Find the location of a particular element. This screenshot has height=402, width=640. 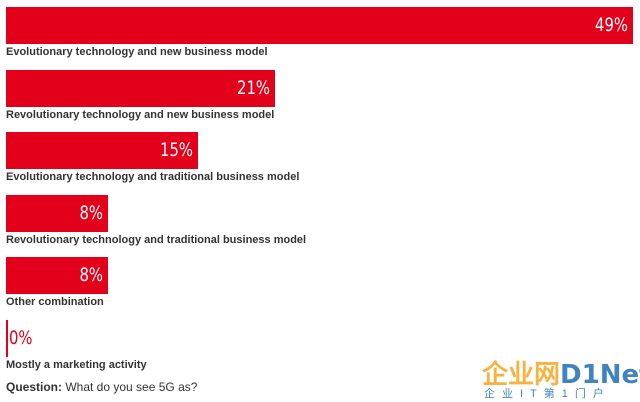

watermark-en: D1Net is located at coordinates (600, 375).